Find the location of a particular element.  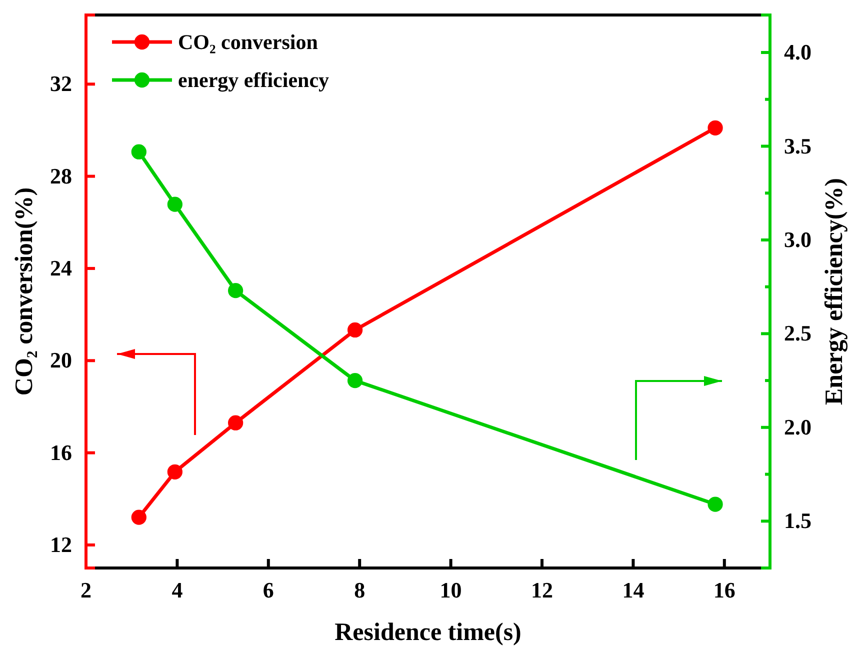

x-tick-label: 14 is located at coordinates (633, 590).